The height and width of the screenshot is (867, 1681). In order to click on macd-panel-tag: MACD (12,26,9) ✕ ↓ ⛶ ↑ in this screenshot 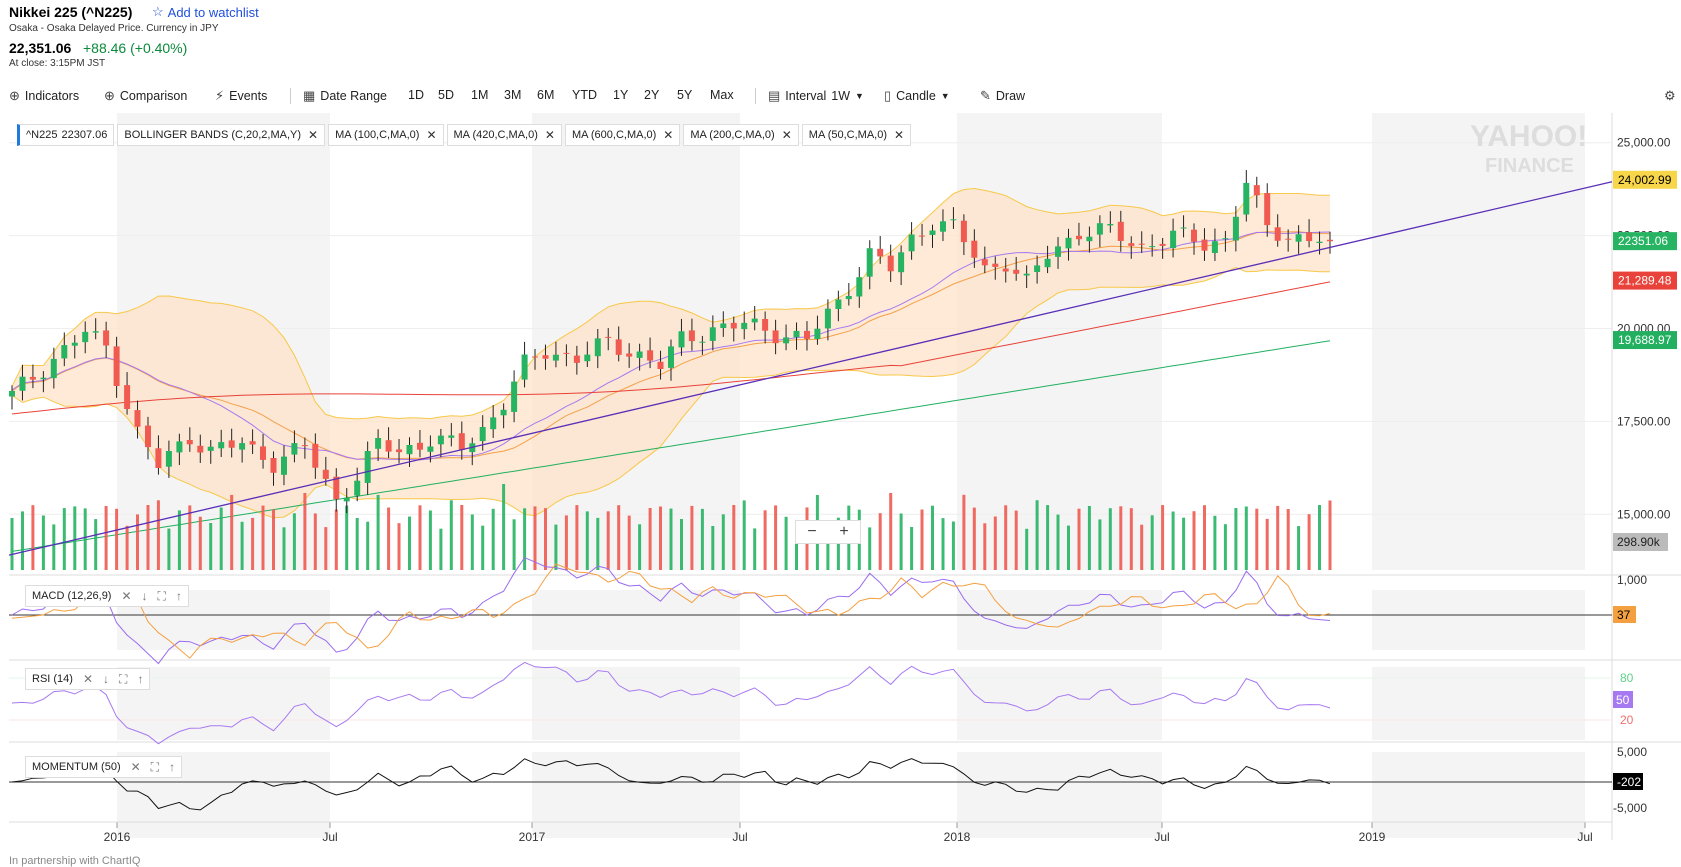, I will do `click(107, 596)`.